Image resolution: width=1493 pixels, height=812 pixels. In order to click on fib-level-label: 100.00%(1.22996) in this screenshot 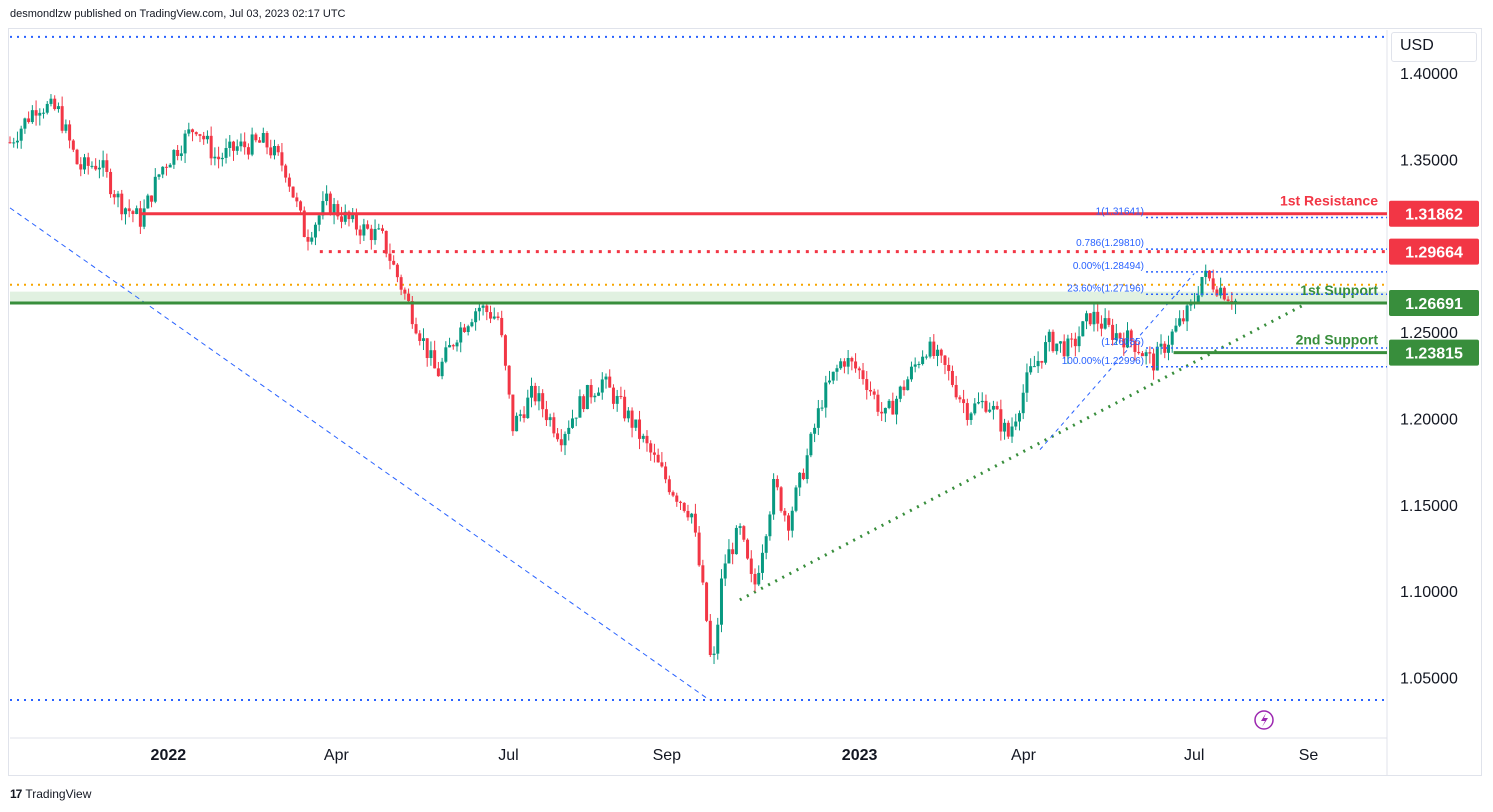, I will do `click(1103, 361)`.